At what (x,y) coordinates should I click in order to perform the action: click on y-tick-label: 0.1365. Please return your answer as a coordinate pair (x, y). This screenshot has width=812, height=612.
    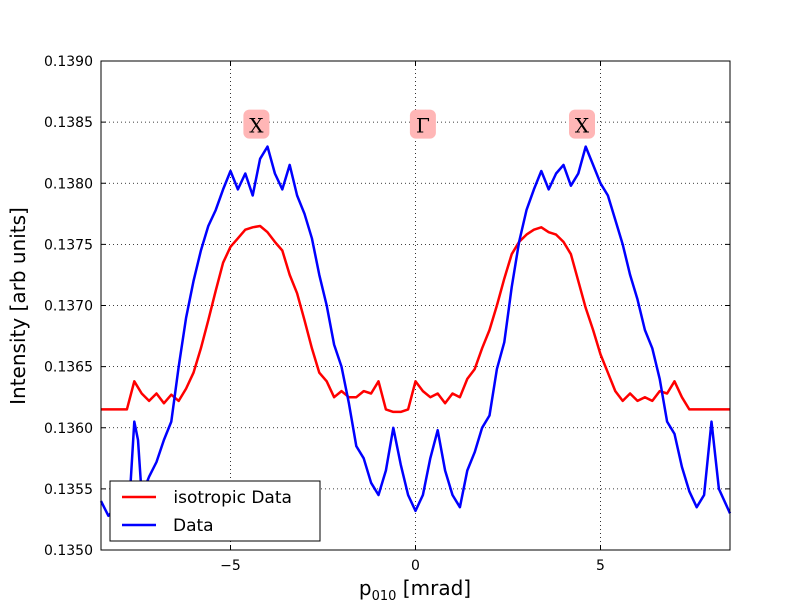
    Looking at the image, I should click on (68, 368).